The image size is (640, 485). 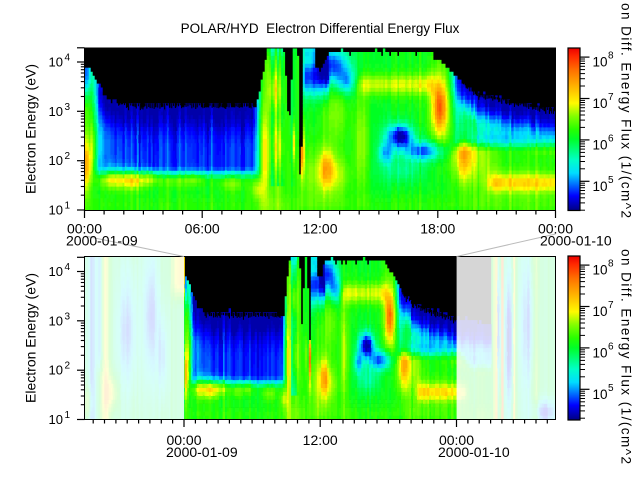 What do you see at coordinates (202, 229) in the screenshot?
I see `svg-text: 06:00` at bounding box center [202, 229].